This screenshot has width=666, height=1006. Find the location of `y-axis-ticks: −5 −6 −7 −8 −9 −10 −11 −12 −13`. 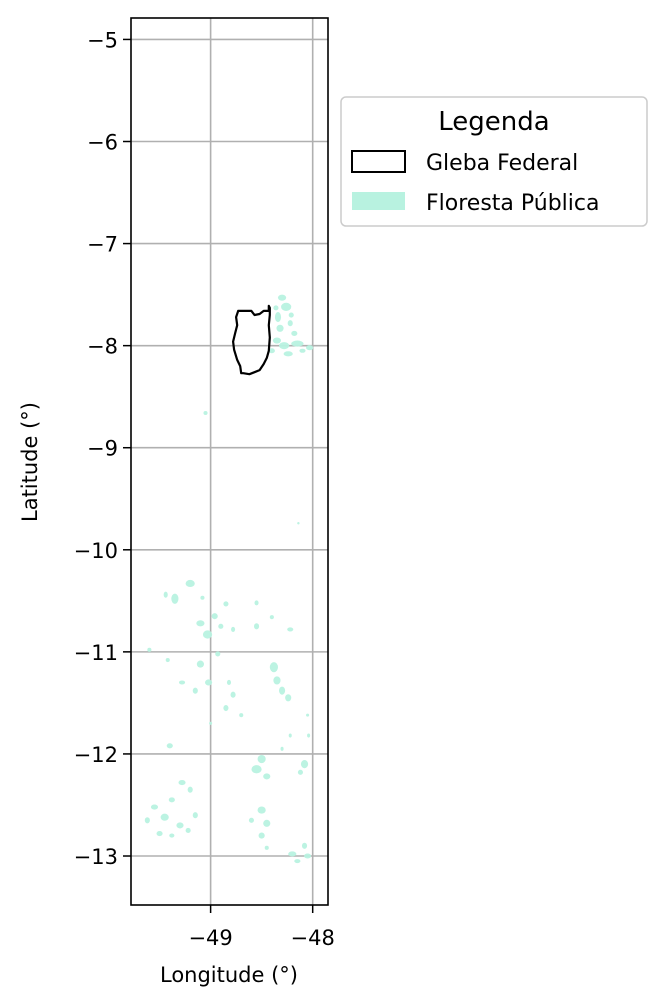

y-axis-ticks: −5 −6 −7 −8 −9 −10 −11 −12 −13 is located at coordinates (102, 448).